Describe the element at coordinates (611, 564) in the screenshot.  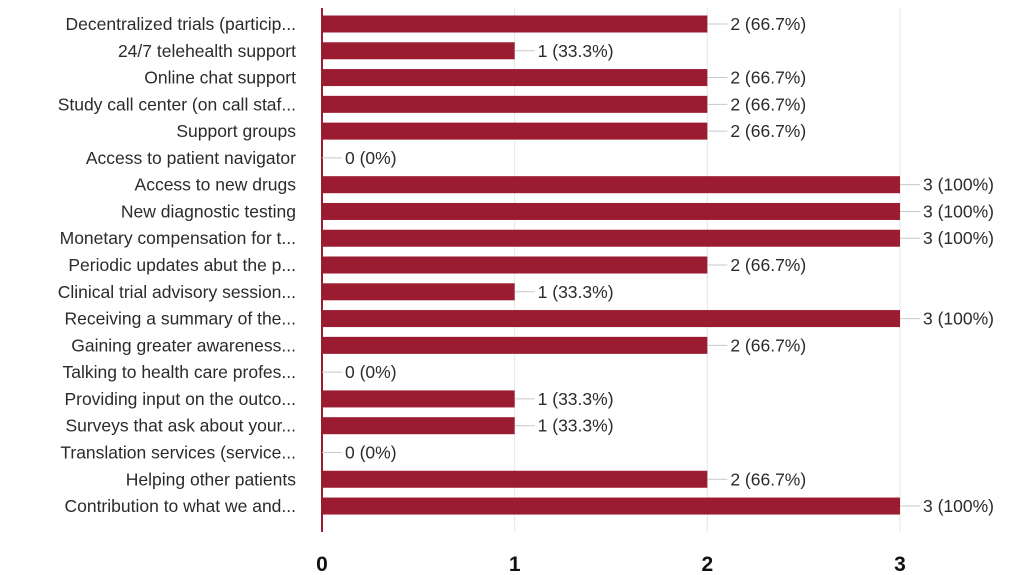
I see `x-axis-ticks: 0 1 2 3` at that location.